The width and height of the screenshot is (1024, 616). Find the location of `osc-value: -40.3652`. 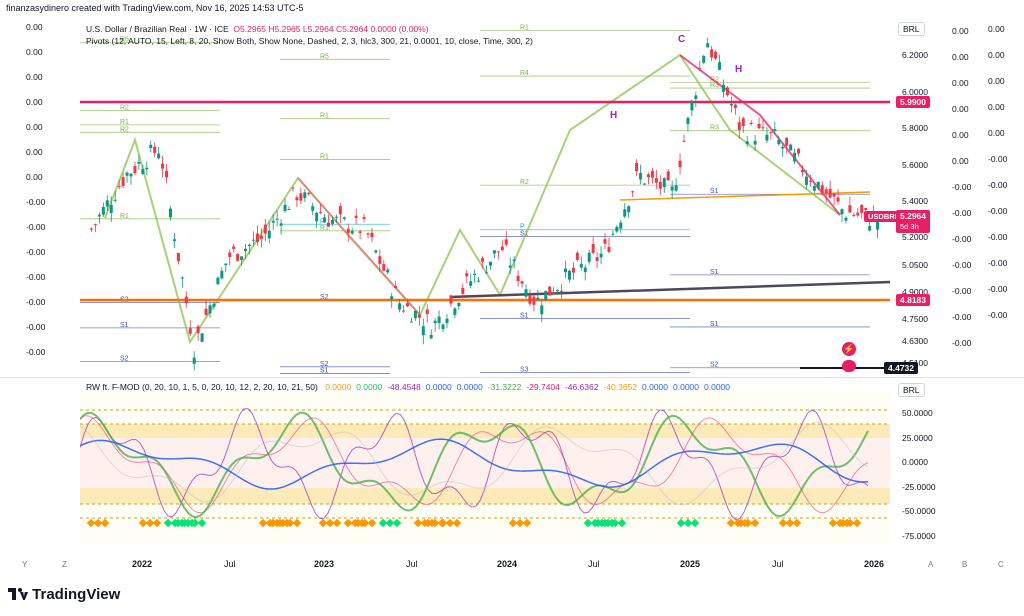

osc-value: -40.3652 is located at coordinates (620, 387).